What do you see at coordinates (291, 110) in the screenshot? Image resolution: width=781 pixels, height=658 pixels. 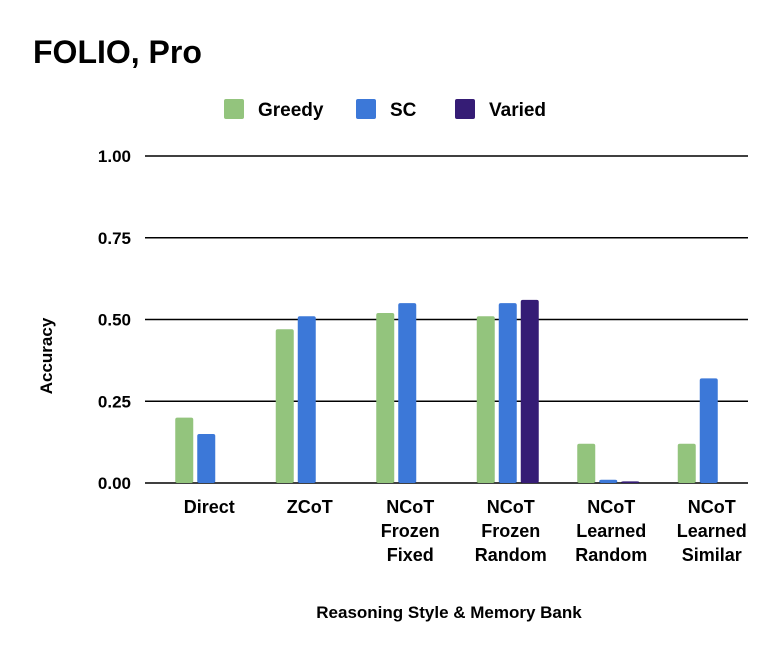 I see `legend-label: Greedy` at bounding box center [291, 110].